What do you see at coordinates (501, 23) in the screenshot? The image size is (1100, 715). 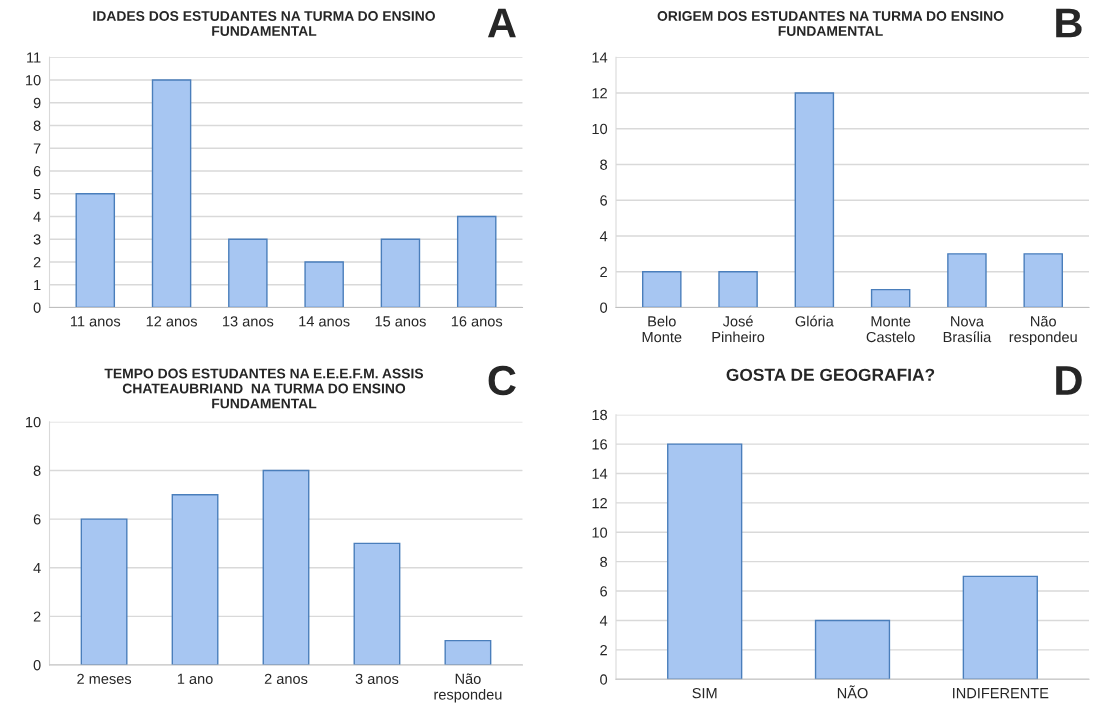 I see `text: A` at bounding box center [501, 23].